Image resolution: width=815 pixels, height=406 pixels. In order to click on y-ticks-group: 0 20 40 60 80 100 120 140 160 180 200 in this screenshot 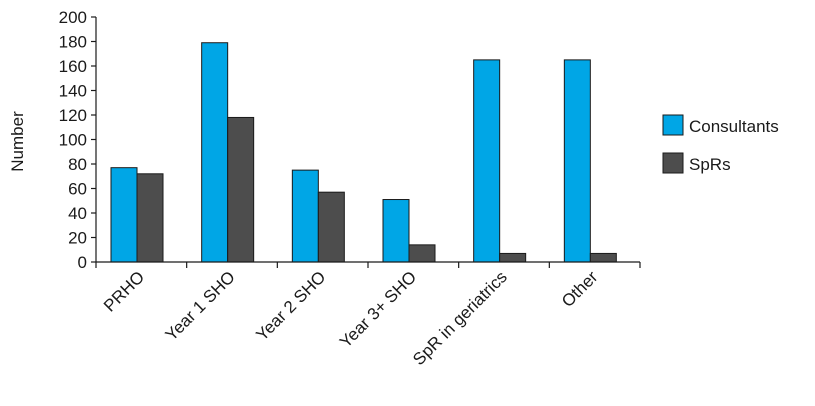, I will do `click(77, 140)`.